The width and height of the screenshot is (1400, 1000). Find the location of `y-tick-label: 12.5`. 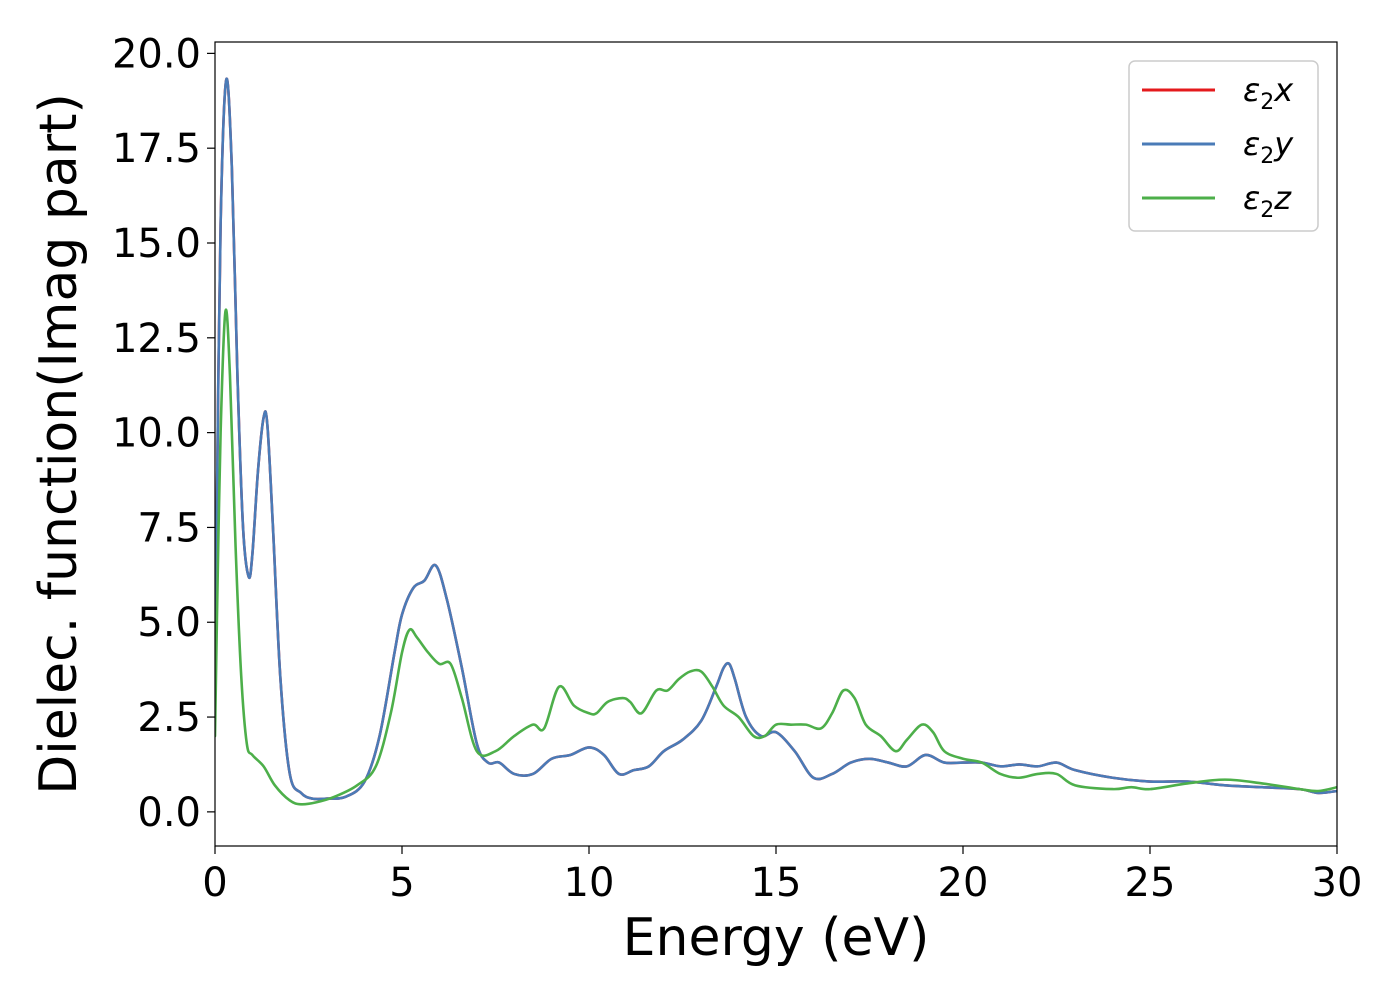

y-tick-label: 12.5 is located at coordinates (156, 339).